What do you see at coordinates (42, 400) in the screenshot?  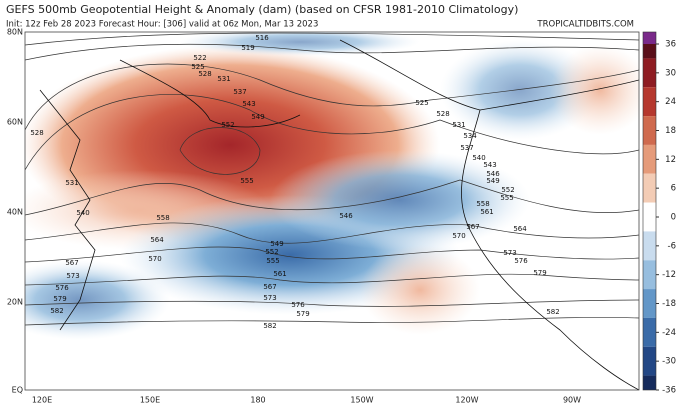 I see `lon-label: 120E` at bounding box center [42, 400].